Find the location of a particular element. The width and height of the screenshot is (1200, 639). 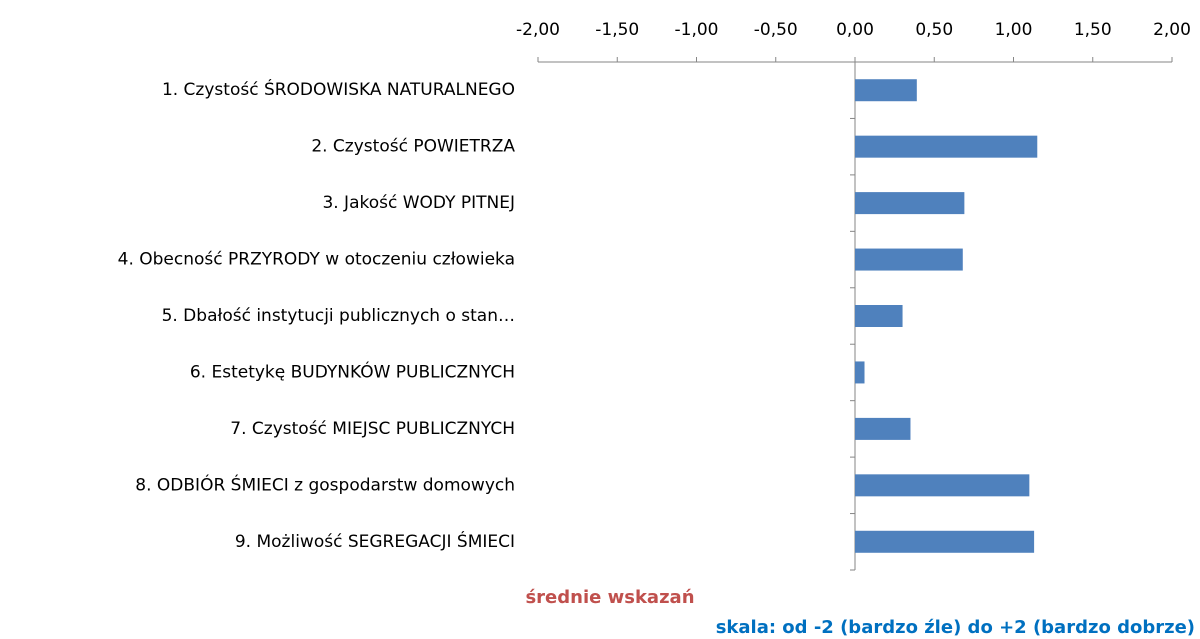

y-tick-label: 9. Możliwość SEGREGACJI ŚMIECI is located at coordinates (375, 541).